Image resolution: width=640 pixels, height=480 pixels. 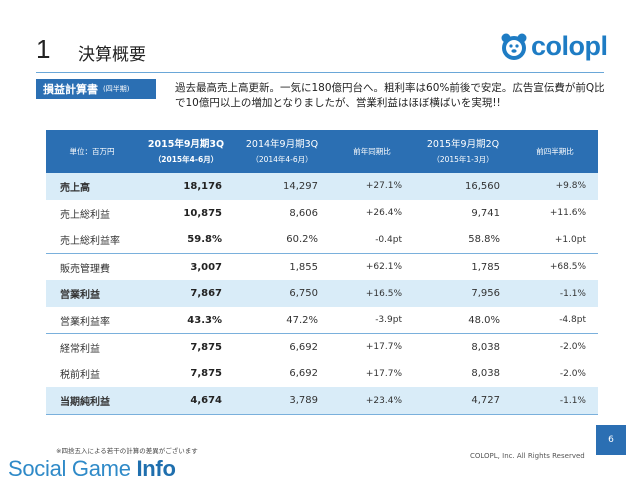 What do you see at coordinates (555, 151) in the screenshot?
I see `header-col-5: 前四半期比` at bounding box center [555, 151].